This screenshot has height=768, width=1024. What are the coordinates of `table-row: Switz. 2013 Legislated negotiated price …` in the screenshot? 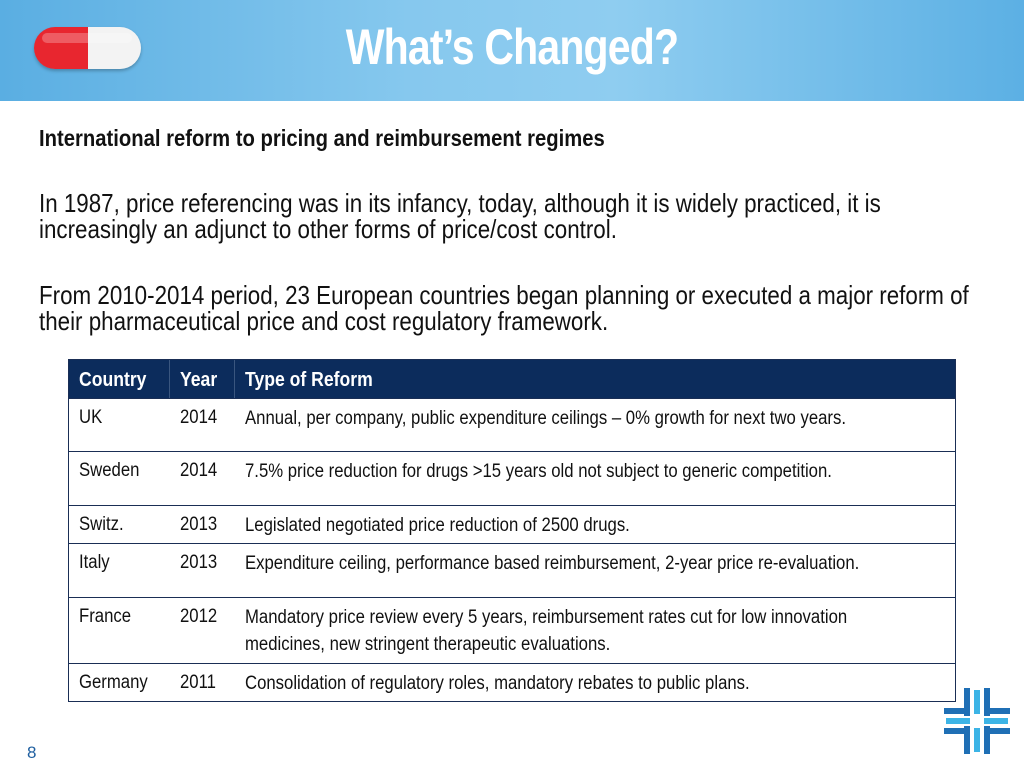 It's located at (512, 524).